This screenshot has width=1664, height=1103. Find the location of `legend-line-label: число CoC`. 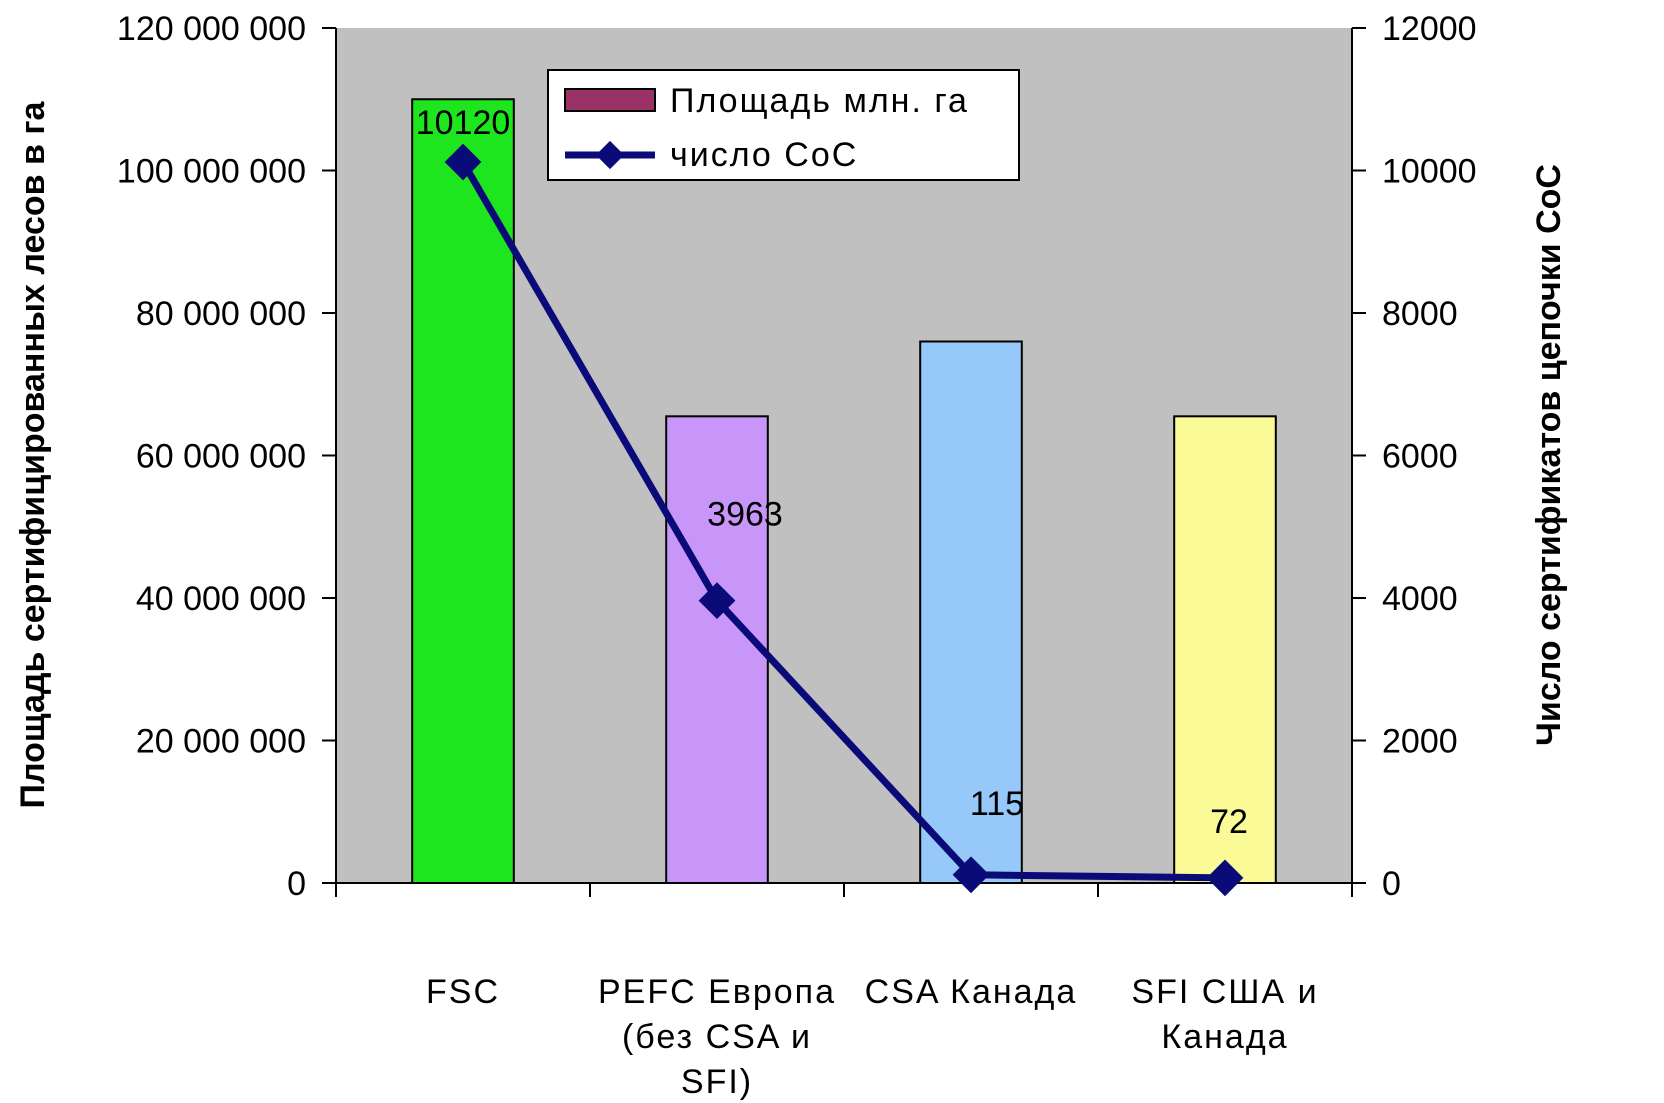

legend-line-label: число CoC is located at coordinates (764, 155).